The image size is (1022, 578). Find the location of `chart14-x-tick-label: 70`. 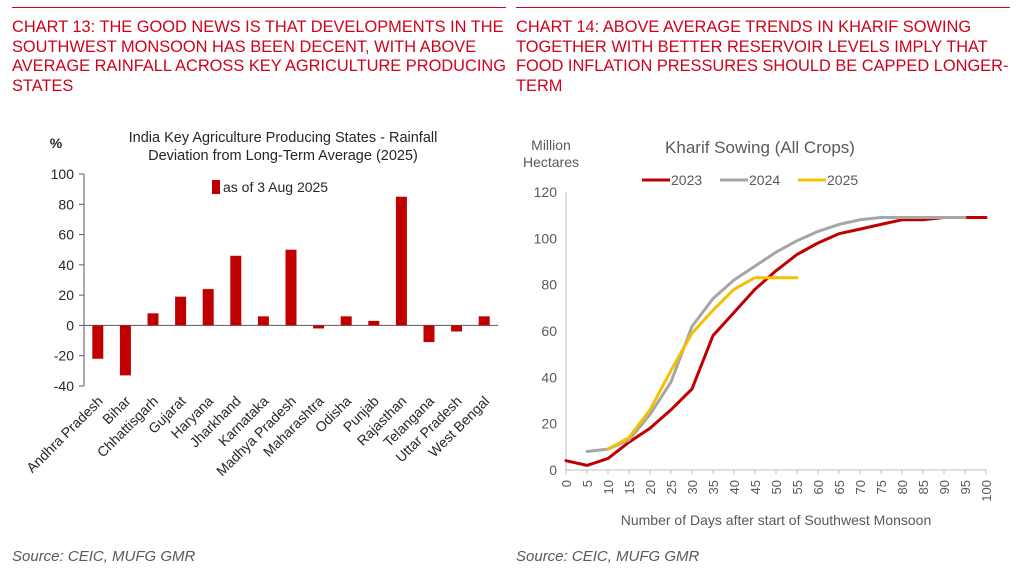

chart14-x-tick-label: 70 is located at coordinates (860, 487).